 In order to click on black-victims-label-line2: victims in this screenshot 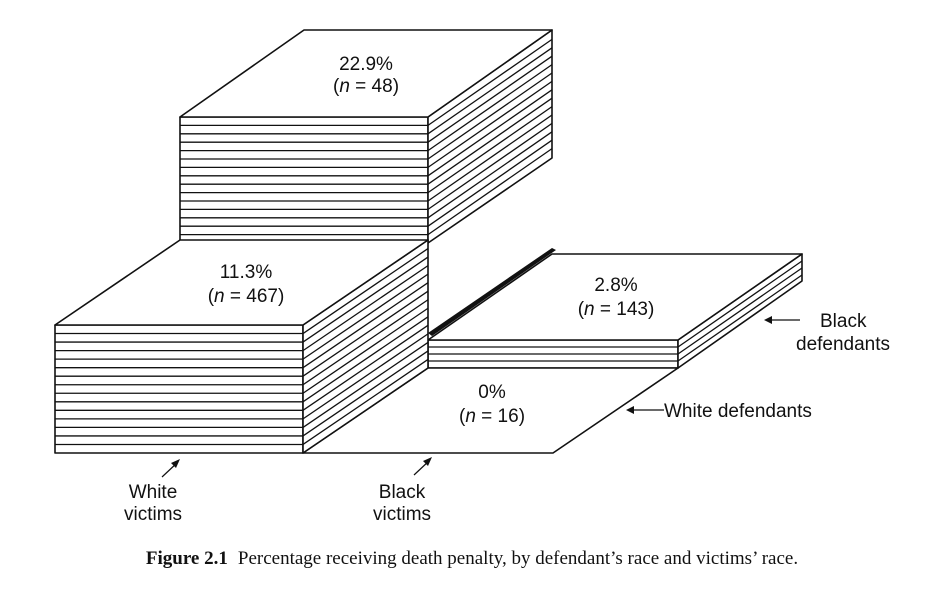, I will do `click(402, 514)`.